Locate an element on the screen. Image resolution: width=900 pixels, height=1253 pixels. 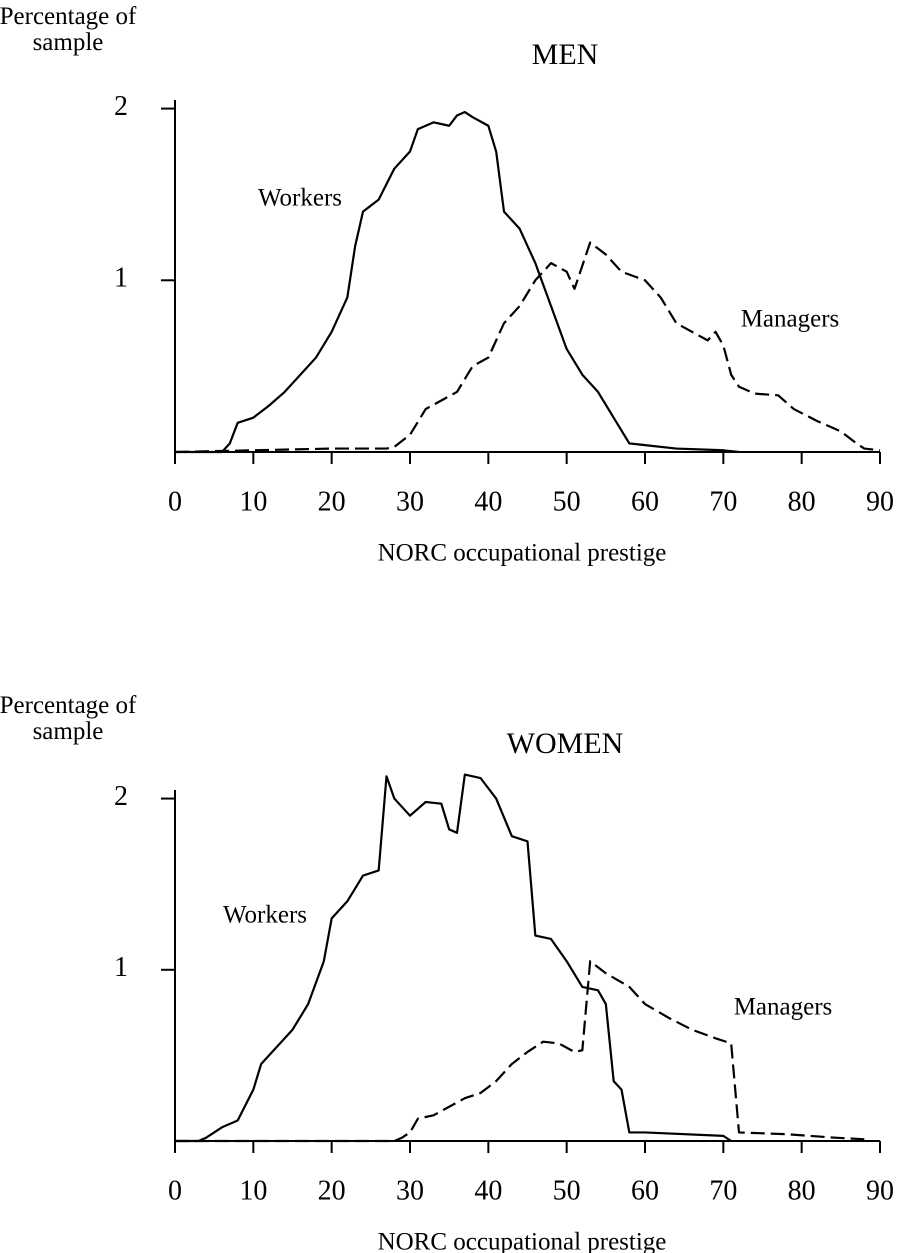
chart-title: MEN is located at coordinates (565, 54).